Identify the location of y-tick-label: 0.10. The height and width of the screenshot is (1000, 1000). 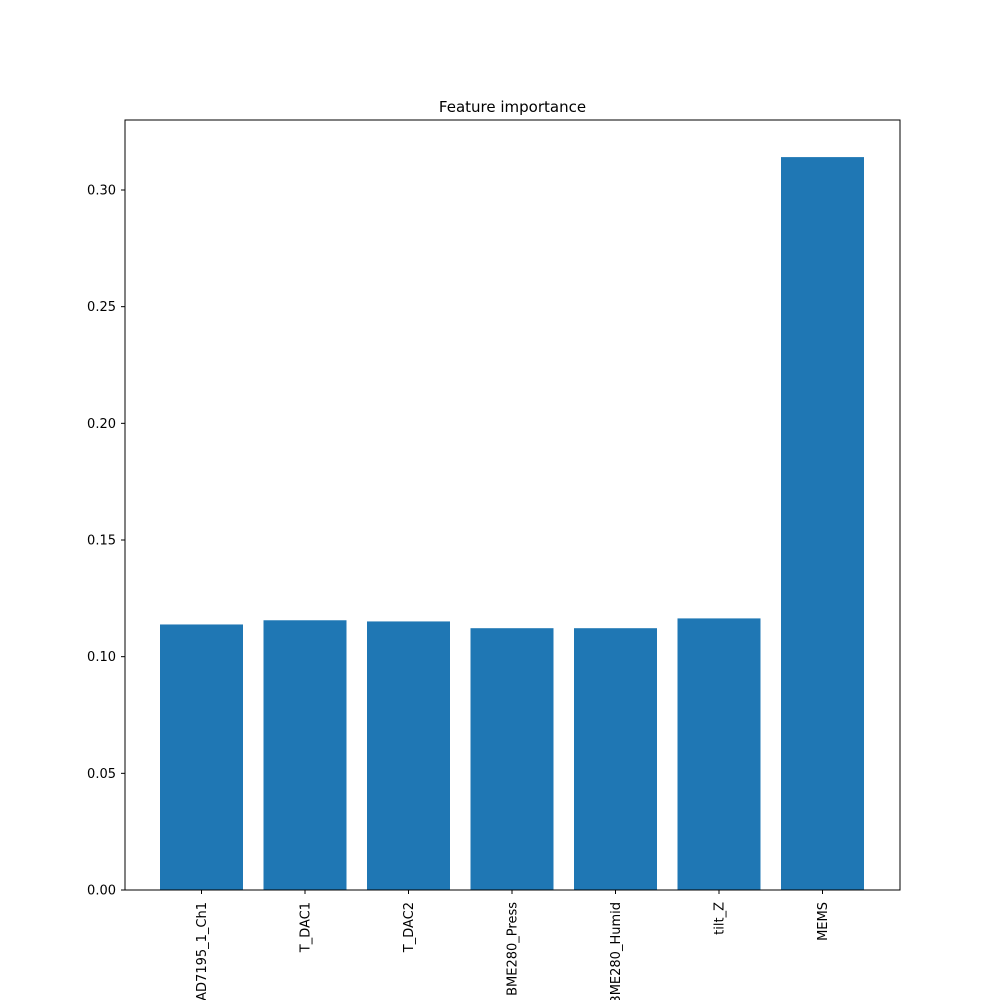
(101, 657).